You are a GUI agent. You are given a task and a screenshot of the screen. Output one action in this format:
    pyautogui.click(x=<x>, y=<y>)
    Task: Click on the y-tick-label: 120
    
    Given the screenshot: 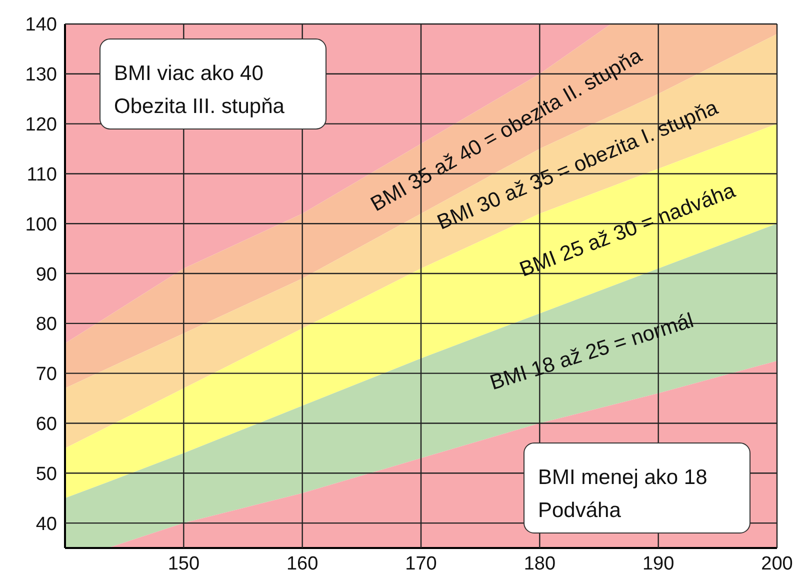 What is the action you would take?
    pyautogui.click(x=41, y=125)
    